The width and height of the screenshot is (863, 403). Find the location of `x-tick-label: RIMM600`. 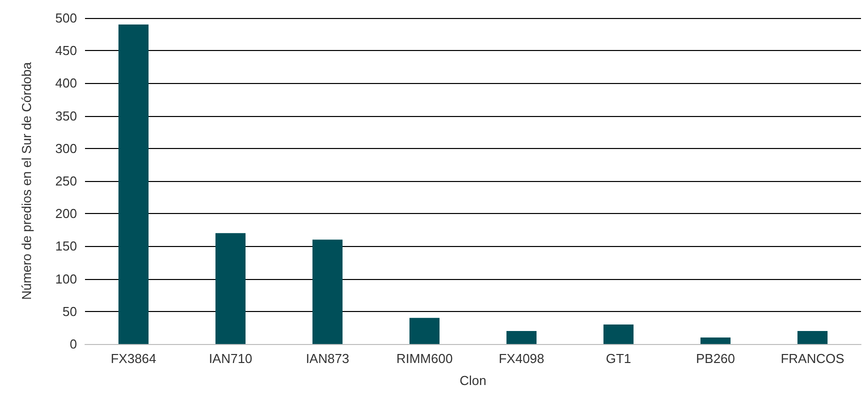

x-tick-label: RIMM600 is located at coordinates (424, 358).